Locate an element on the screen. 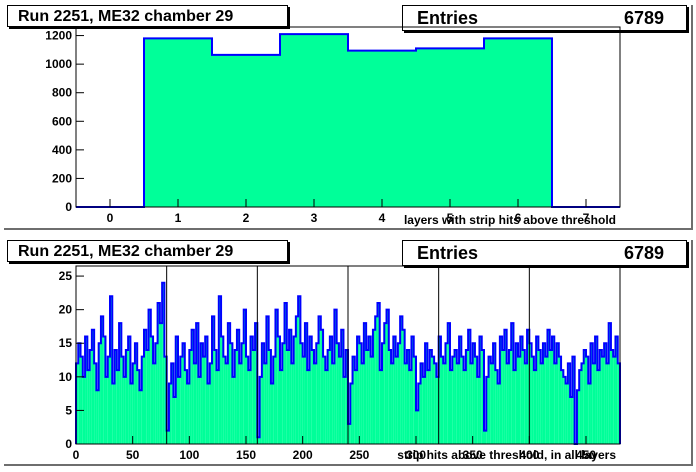  y-tick-label: 15 is located at coordinates (66, 343).